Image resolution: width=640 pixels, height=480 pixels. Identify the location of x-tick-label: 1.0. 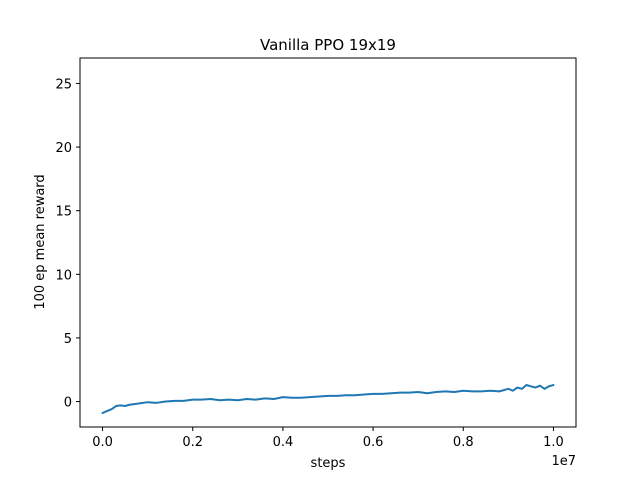
(553, 442).